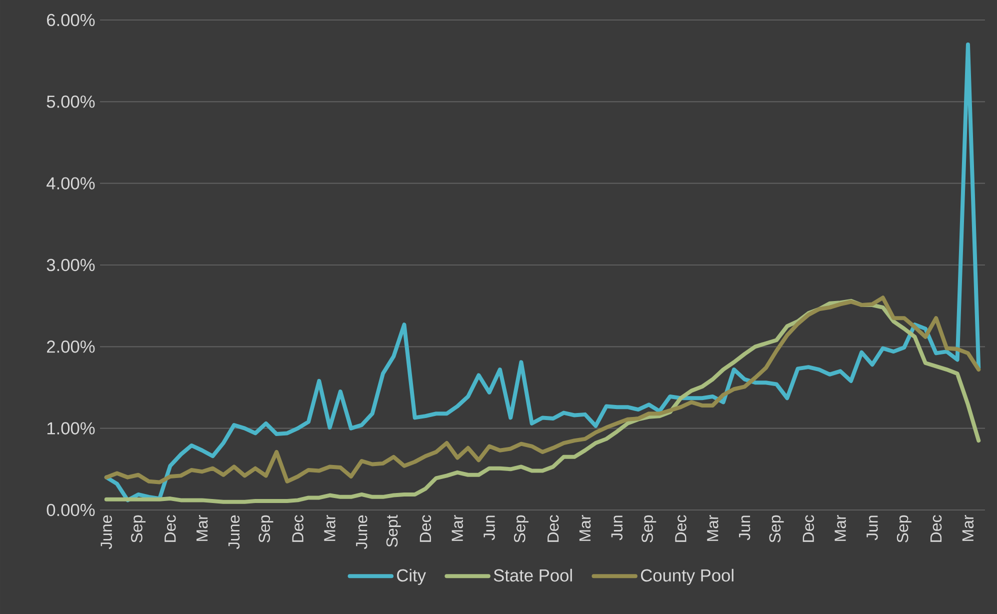 The image size is (997, 614). Describe the element at coordinates (71, 20) in the screenshot. I see `y-tick-label: 6.00%` at that location.